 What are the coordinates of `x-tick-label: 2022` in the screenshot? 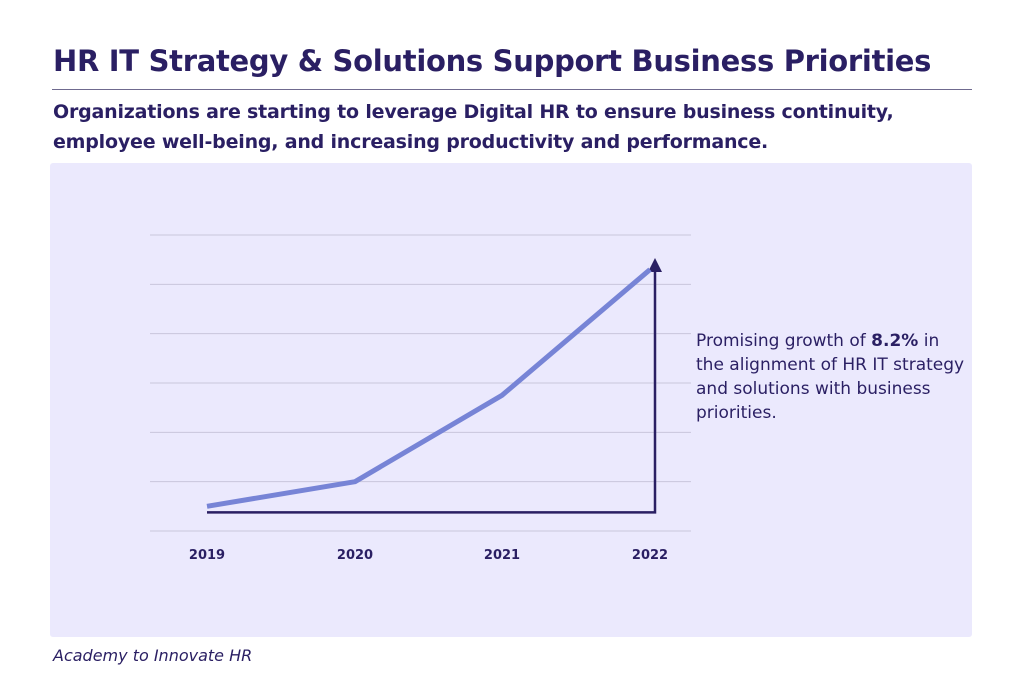 It's located at (650, 555).